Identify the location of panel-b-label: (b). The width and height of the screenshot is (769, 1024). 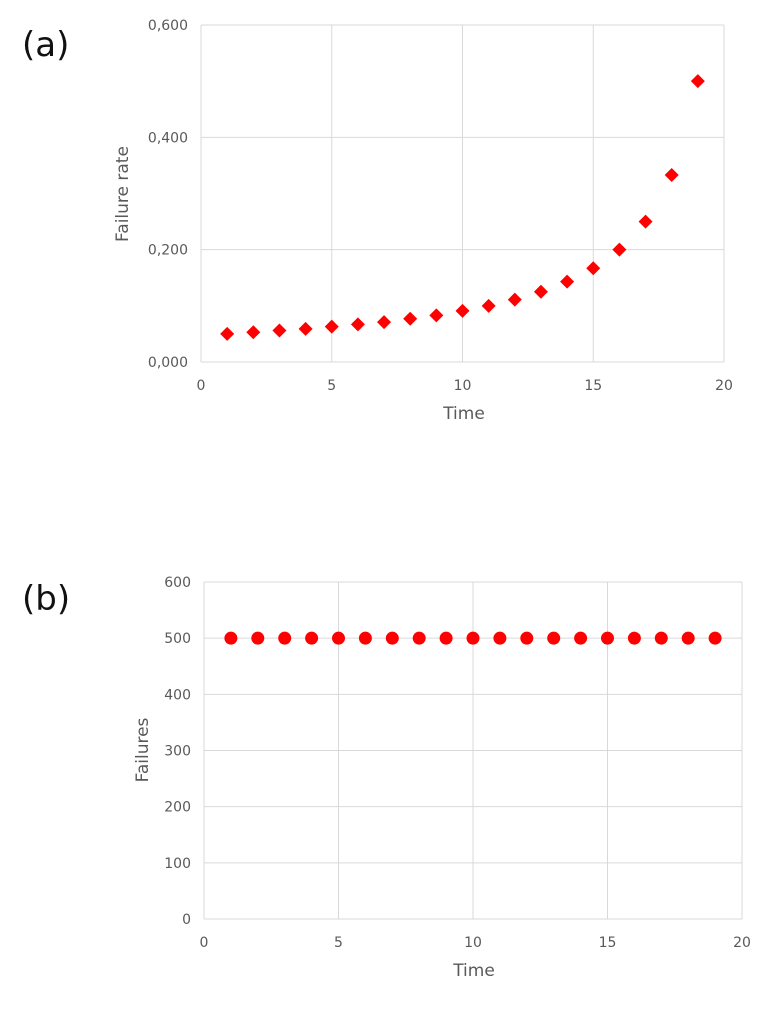
(46, 599).